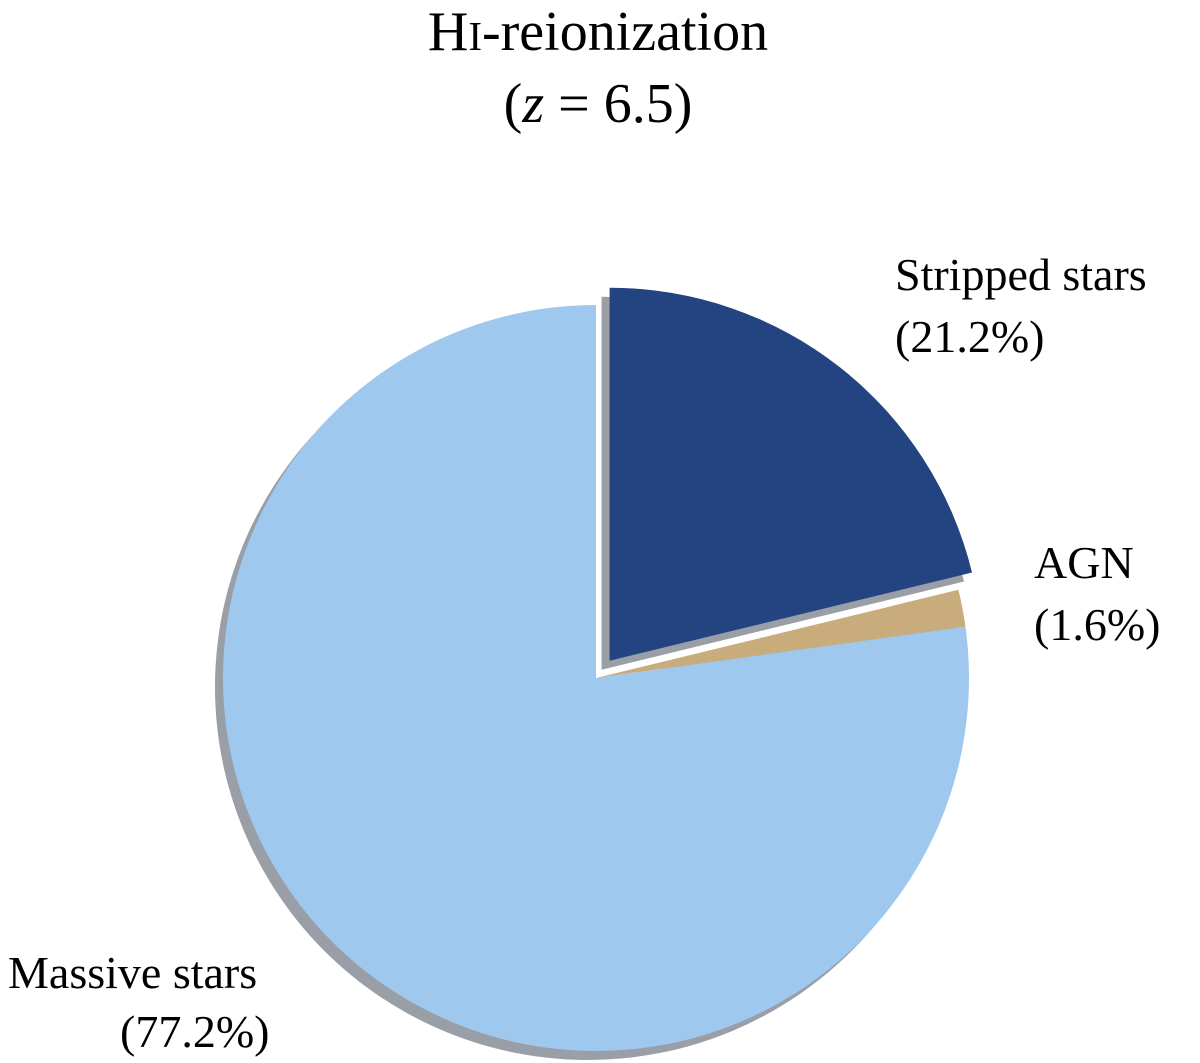 Image resolution: width=1200 pixels, height=1063 pixels. What do you see at coordinates (598, 32) in the screenshot?
I see `chart-title: HI-reionization` at bounding box center [598, 32].